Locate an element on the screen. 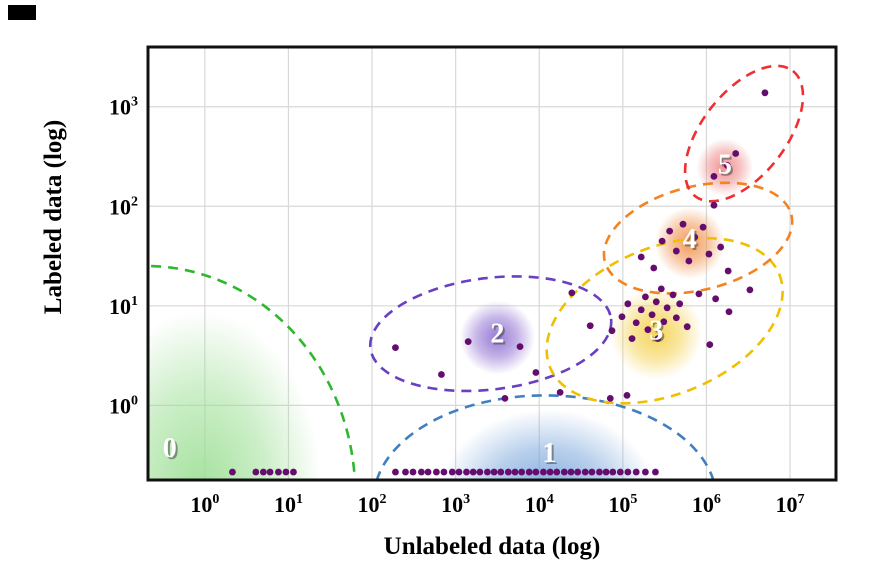  cluster-label-shadow-2: 2 is located at coordinates (499, 336).